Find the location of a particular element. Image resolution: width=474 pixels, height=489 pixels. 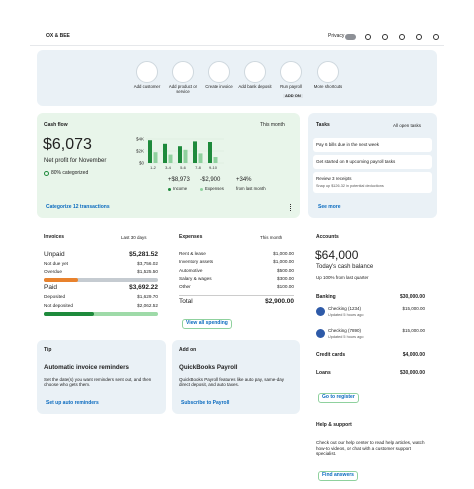

text: Review 3 receipts is located at coordinates (334, 179).